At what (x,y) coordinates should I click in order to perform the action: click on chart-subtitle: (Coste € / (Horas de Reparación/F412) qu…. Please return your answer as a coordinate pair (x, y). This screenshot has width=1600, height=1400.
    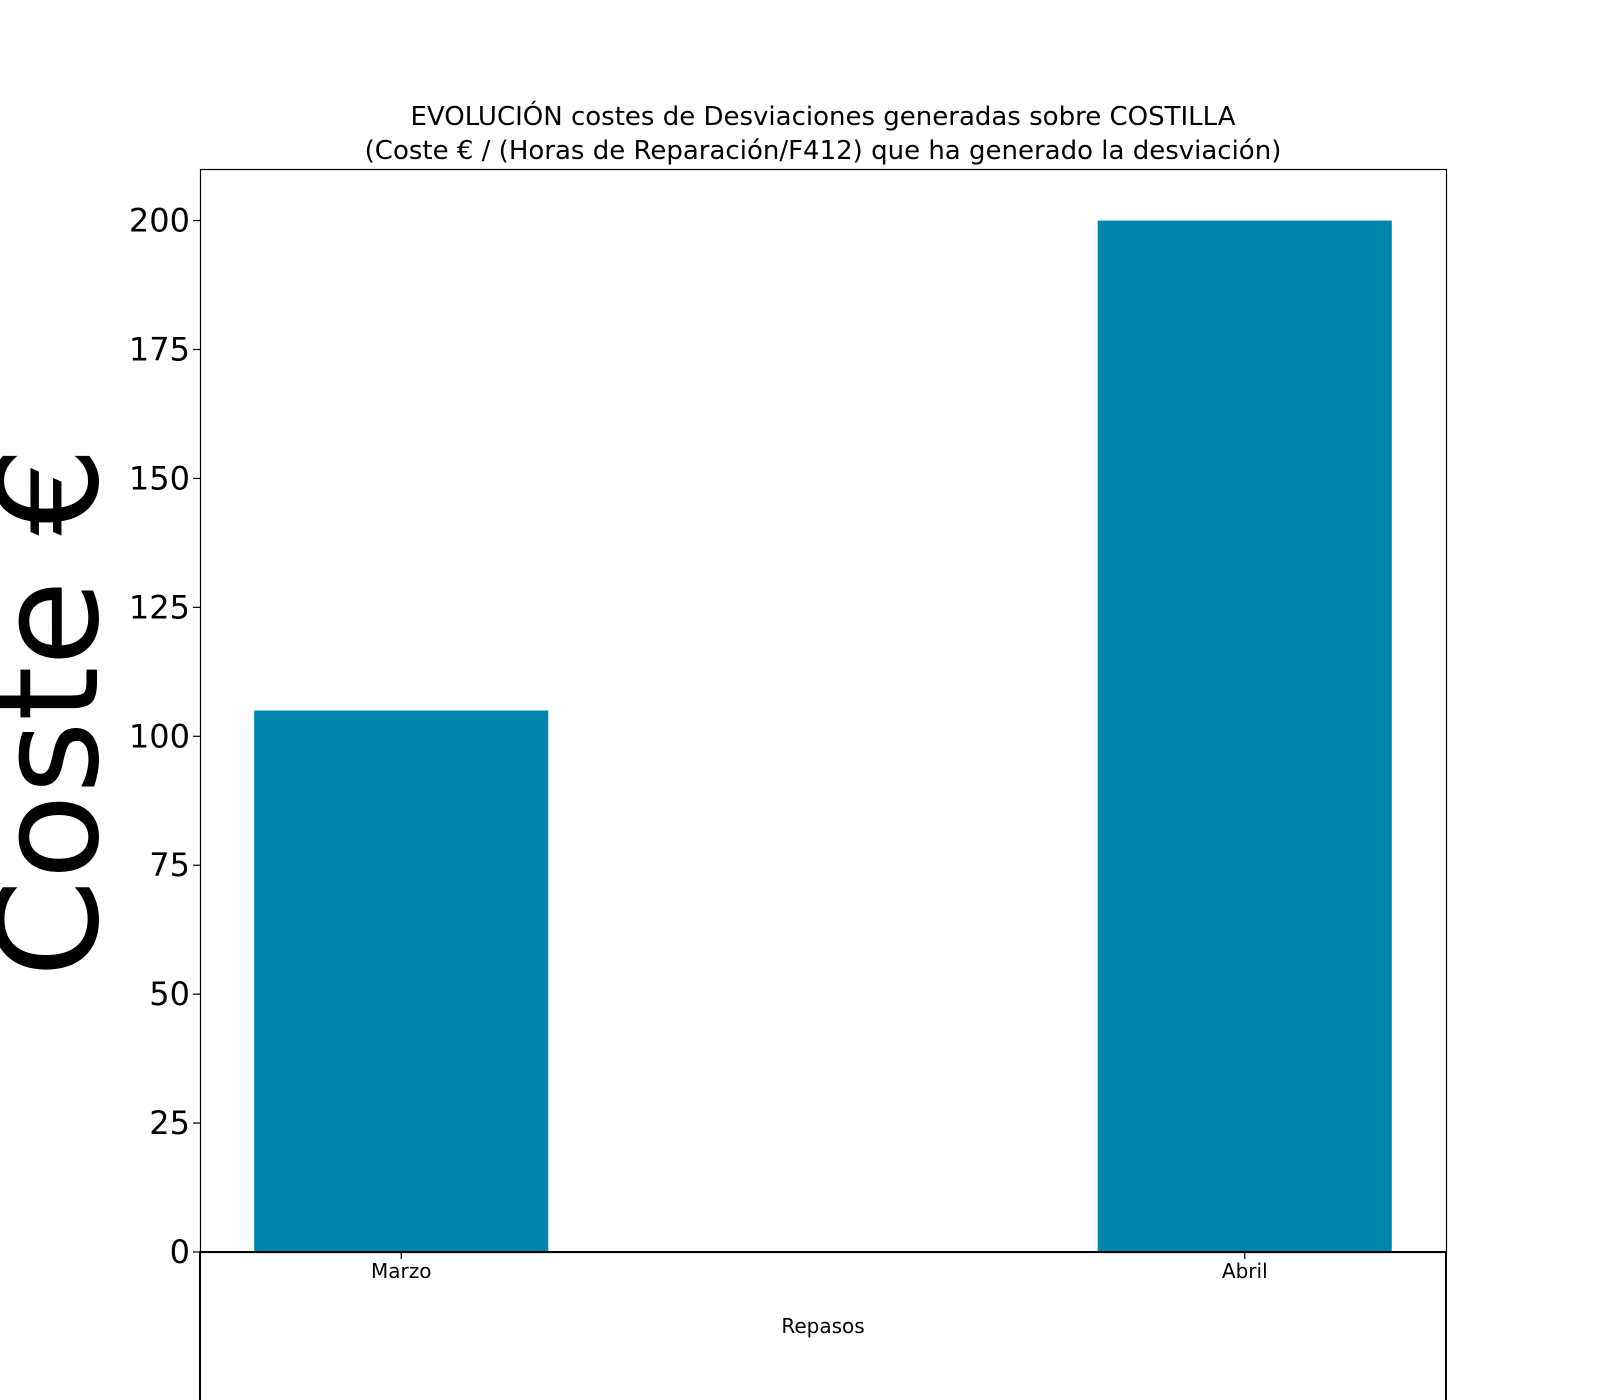
    Looking at the image, I should click on (823, 151).